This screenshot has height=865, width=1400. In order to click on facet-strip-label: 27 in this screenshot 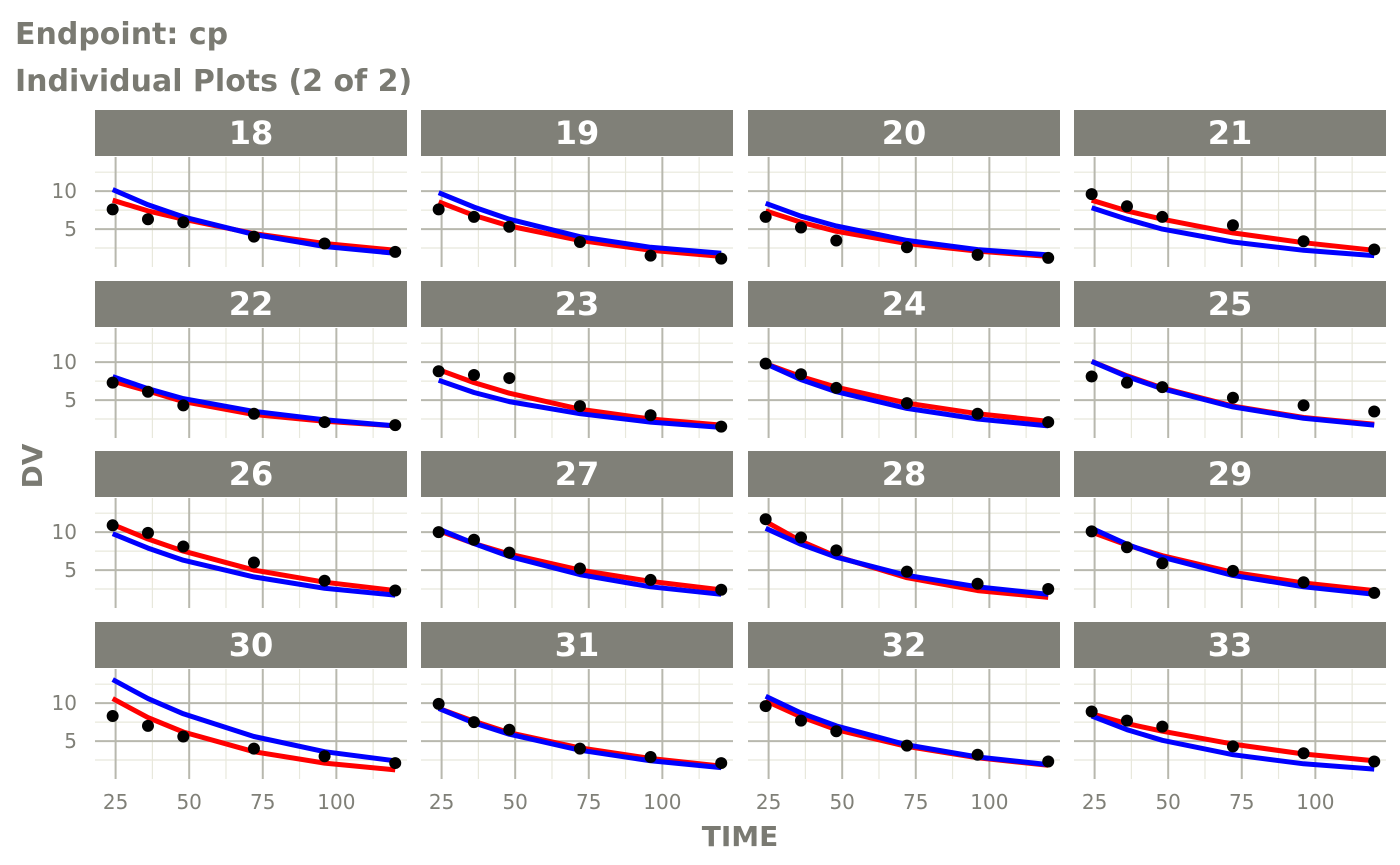, I will do `click(577, 474)`.